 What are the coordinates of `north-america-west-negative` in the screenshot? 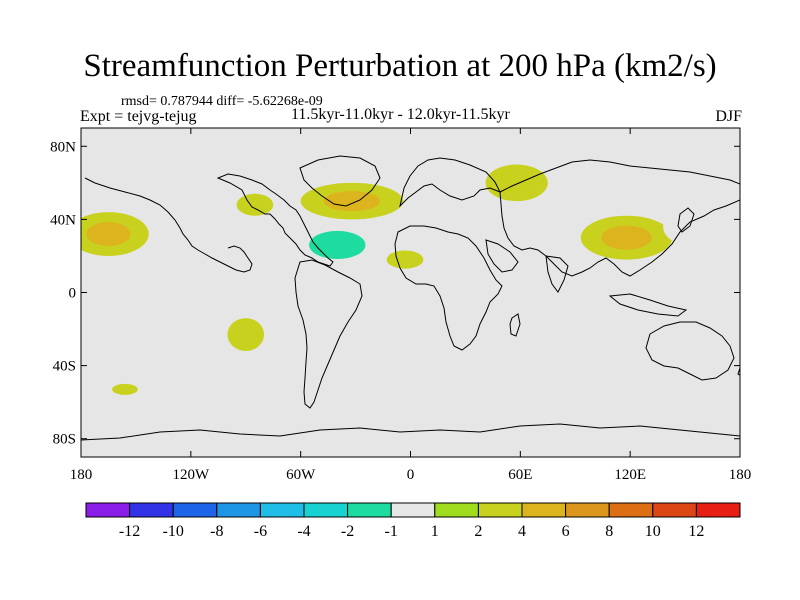 It's located at (181, 219).